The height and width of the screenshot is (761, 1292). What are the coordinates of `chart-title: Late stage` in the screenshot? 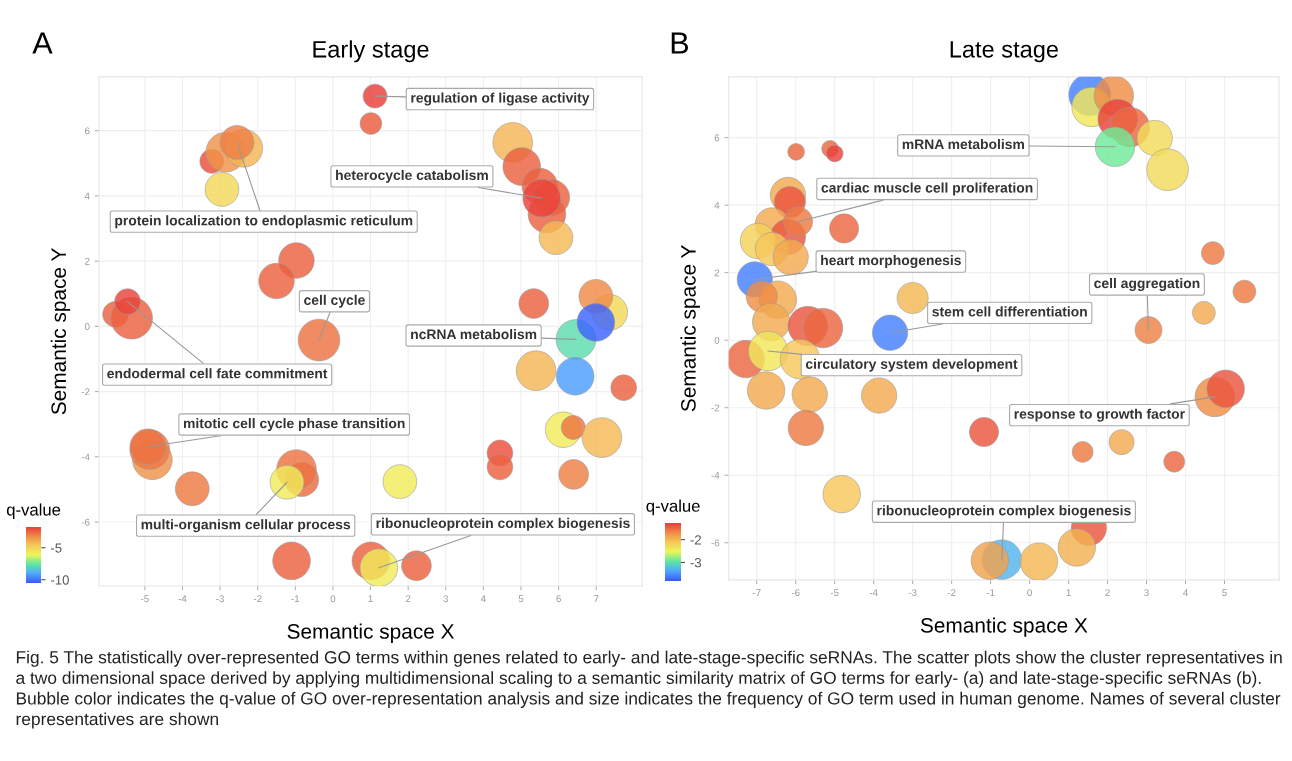 It's located at (1004, 52).